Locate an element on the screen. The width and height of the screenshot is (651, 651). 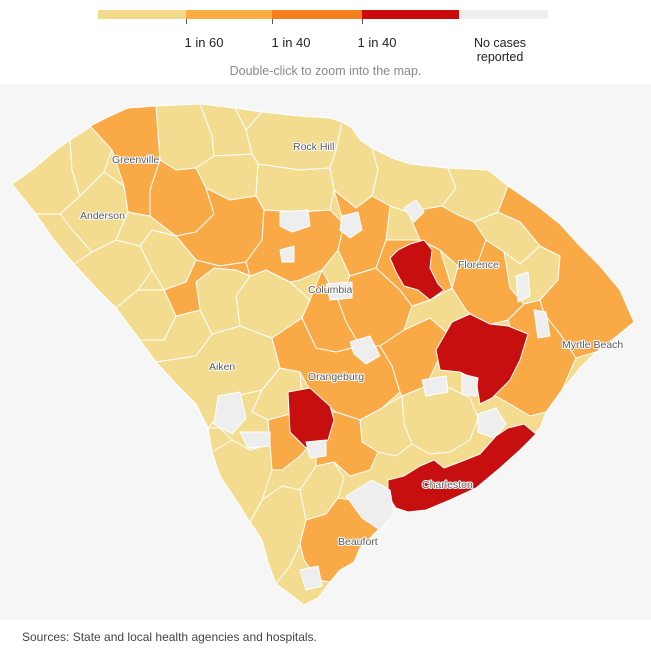
legend-label-no-cases: No cases reported is located at coordinates (500, 50).